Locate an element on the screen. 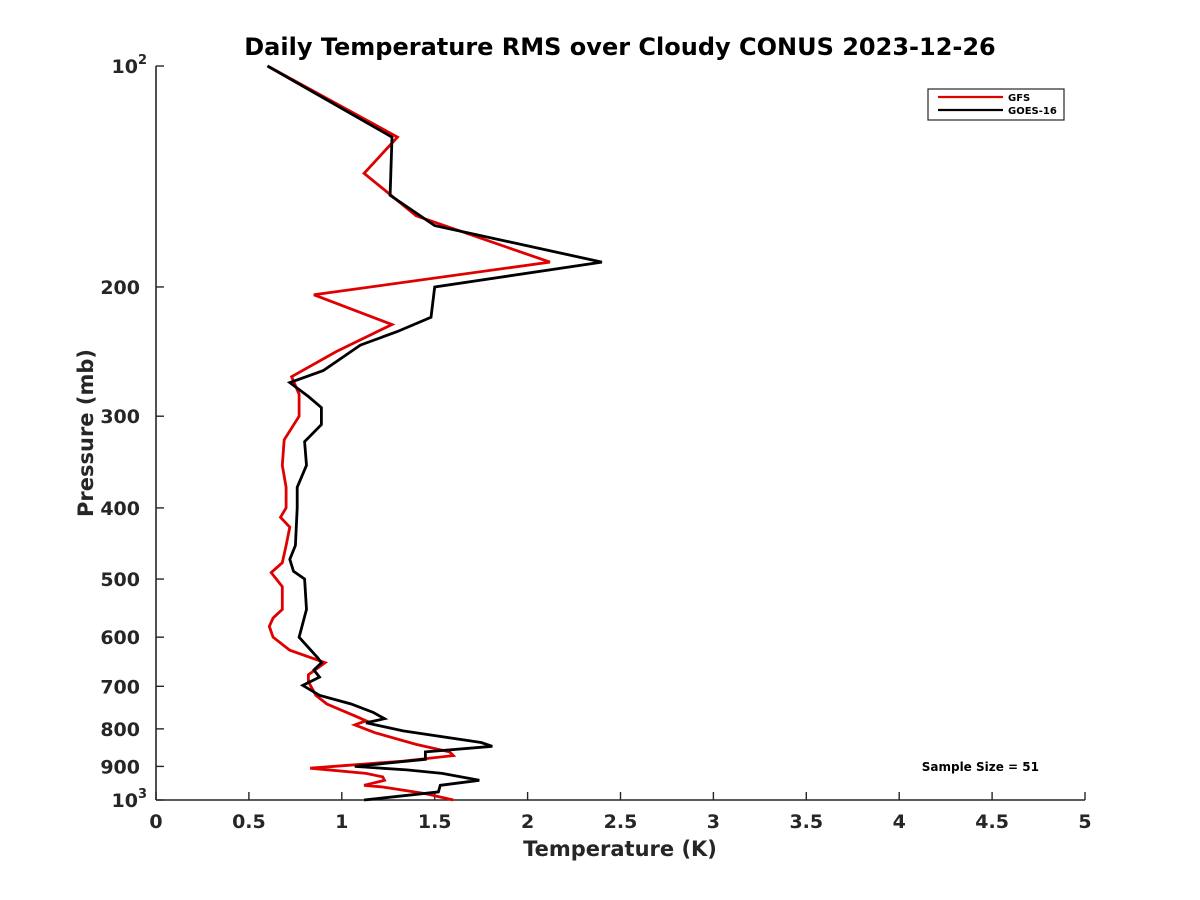  x-tick-label: 0.5 is located at coordinates (249, 822).